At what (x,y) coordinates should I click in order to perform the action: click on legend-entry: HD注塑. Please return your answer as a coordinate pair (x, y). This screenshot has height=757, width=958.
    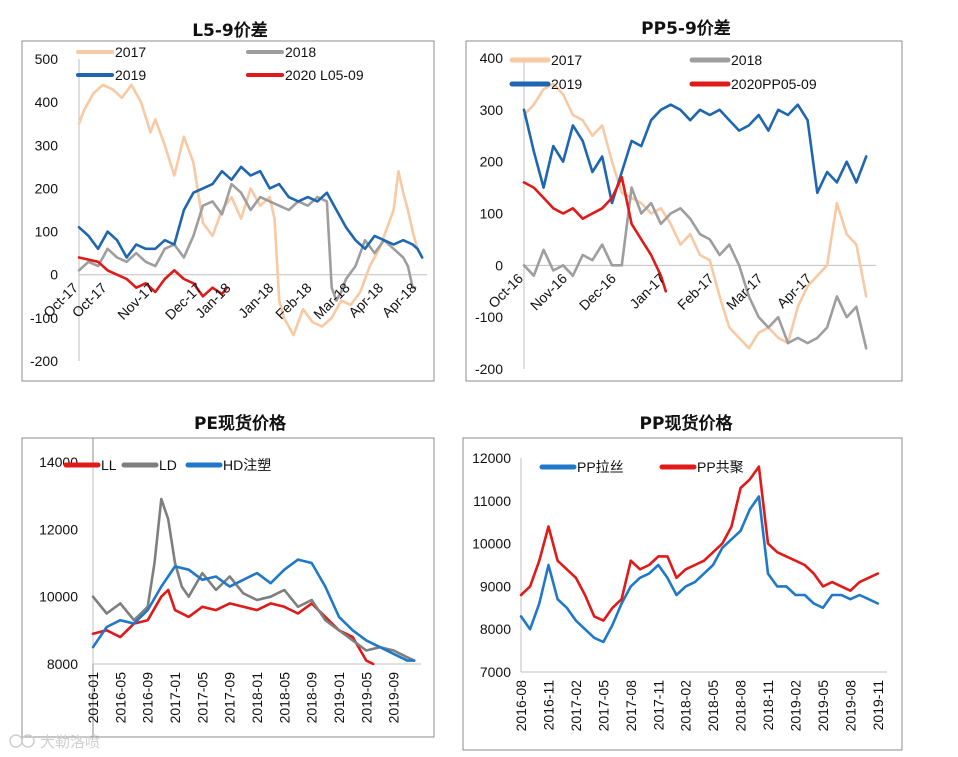
    Looking at the image, I should click on (228, 465).